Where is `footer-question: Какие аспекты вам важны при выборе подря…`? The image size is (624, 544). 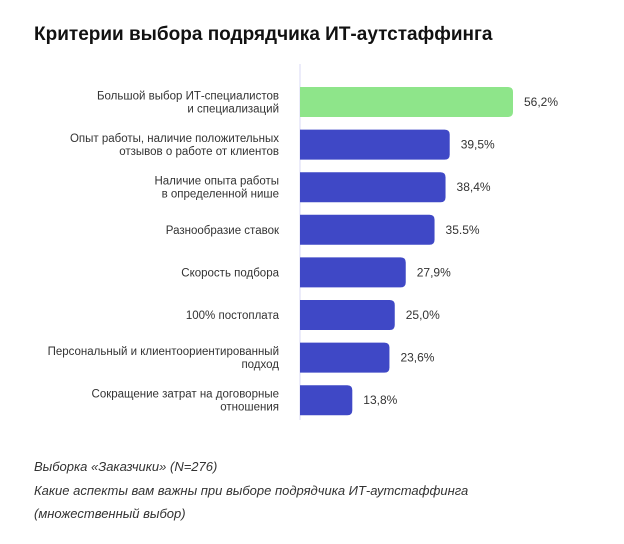 footer-question: Какие аспекты вам важны при выборе подря… is located at coordinates (251, 490).